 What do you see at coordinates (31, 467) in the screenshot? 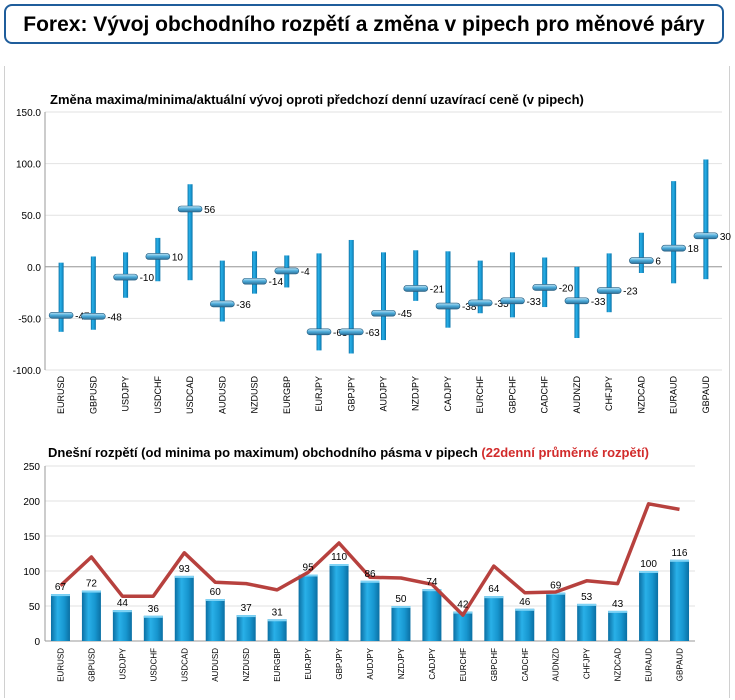
I see `y-tick-label: 250` at bounding box center [31, 467].